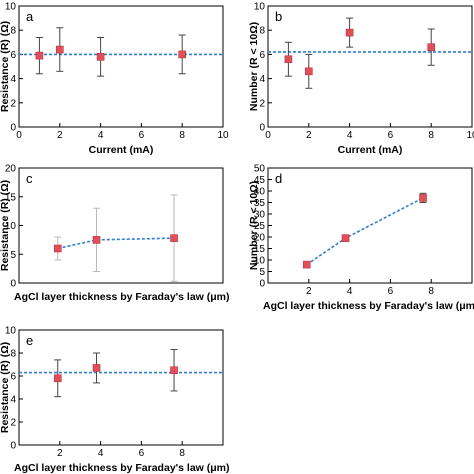  Describe the element at coordinates (260, 215) in the screenshot. I see `y-tick-label: 30` at that location.